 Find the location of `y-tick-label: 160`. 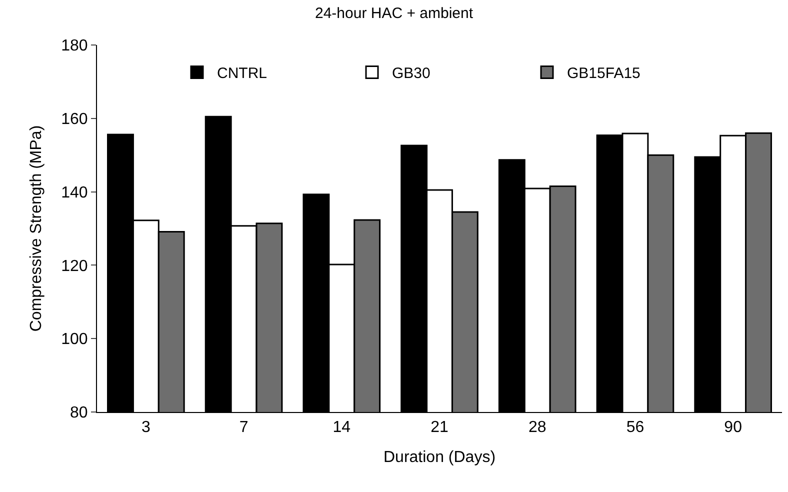

y-tick-label: 160 is located at coordinates (74, 119).